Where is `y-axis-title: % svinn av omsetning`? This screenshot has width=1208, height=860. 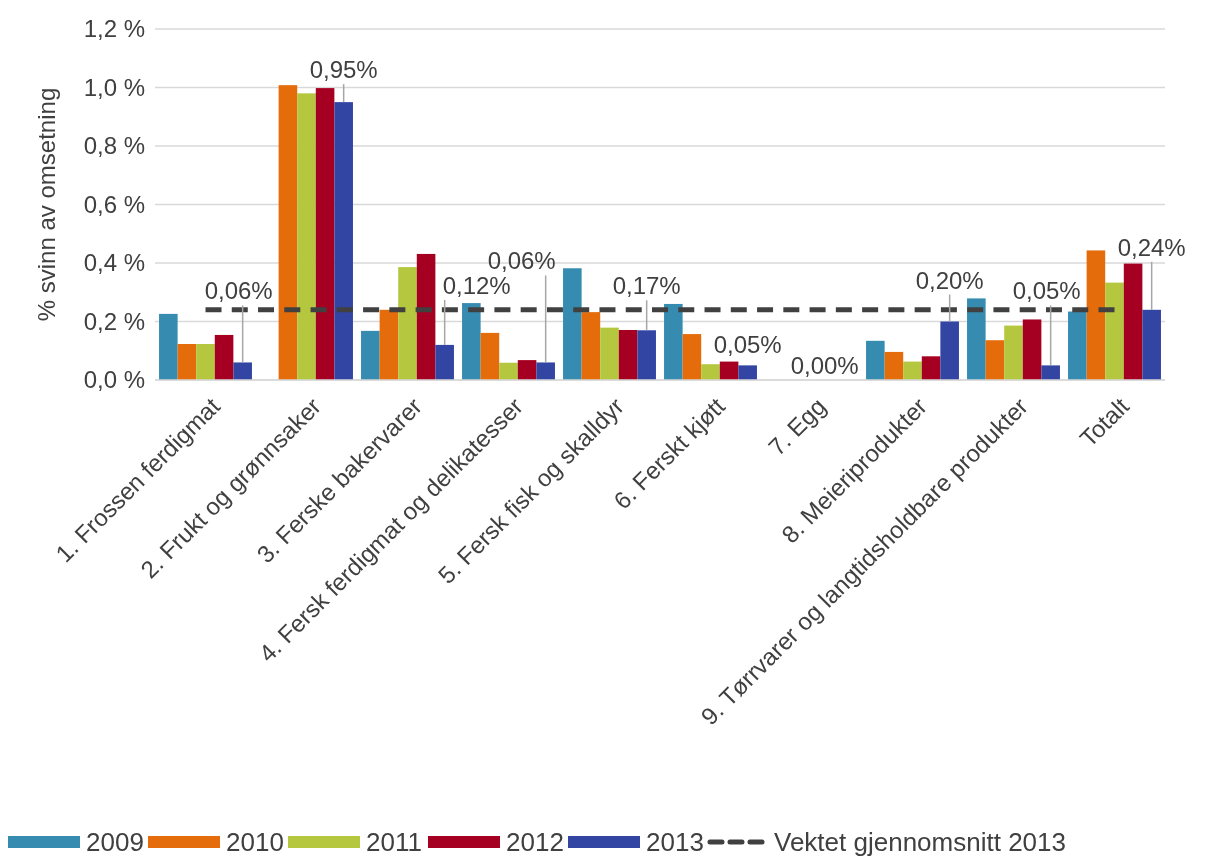 y-axis-title: % svinn av omsetning is located at coordinates (46, 204).